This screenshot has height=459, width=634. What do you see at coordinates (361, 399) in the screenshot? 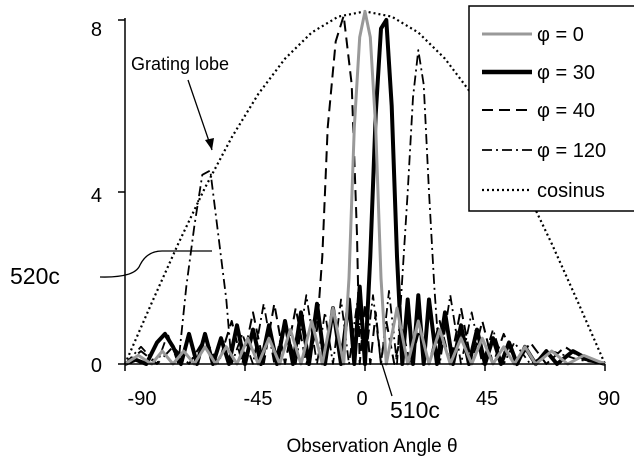
I see `x-tick-label-0: 0` at bounding box center [361, 399].